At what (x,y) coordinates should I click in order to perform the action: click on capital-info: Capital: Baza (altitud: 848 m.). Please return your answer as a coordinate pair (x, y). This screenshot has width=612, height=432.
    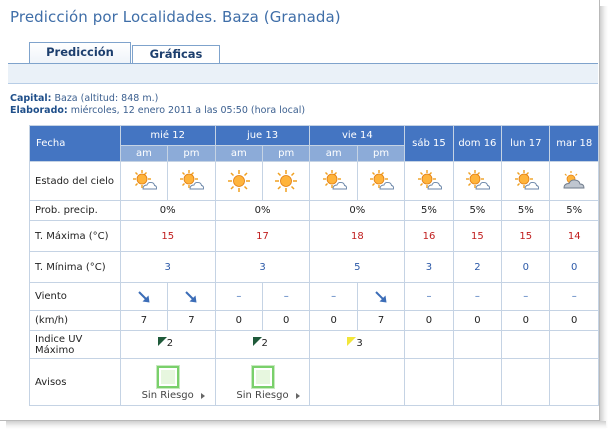
    Looking at the image, I should click on (84, 98).